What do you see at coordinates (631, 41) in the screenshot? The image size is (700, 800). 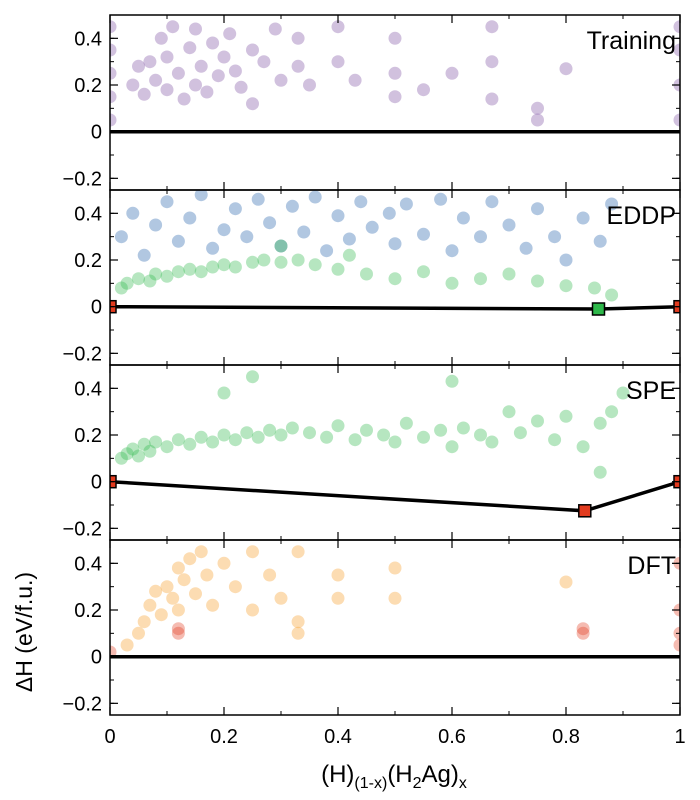 I see `panel-title: Training` at bounding box center [631, 41].